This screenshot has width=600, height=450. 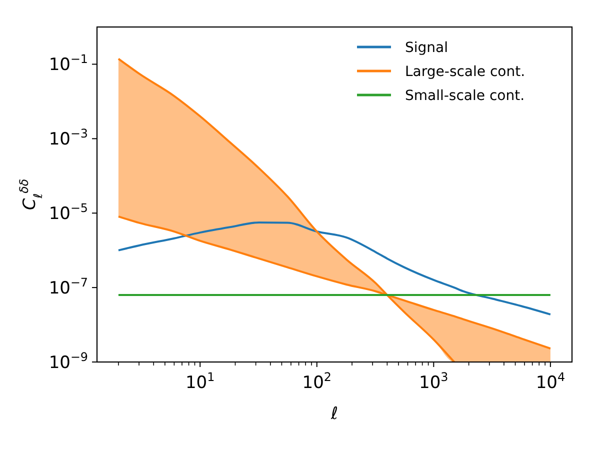 What do you see at coordinates (426, 48) in the screenshot?
I see `legend-label: Signal` at bounding box center [426, 48].